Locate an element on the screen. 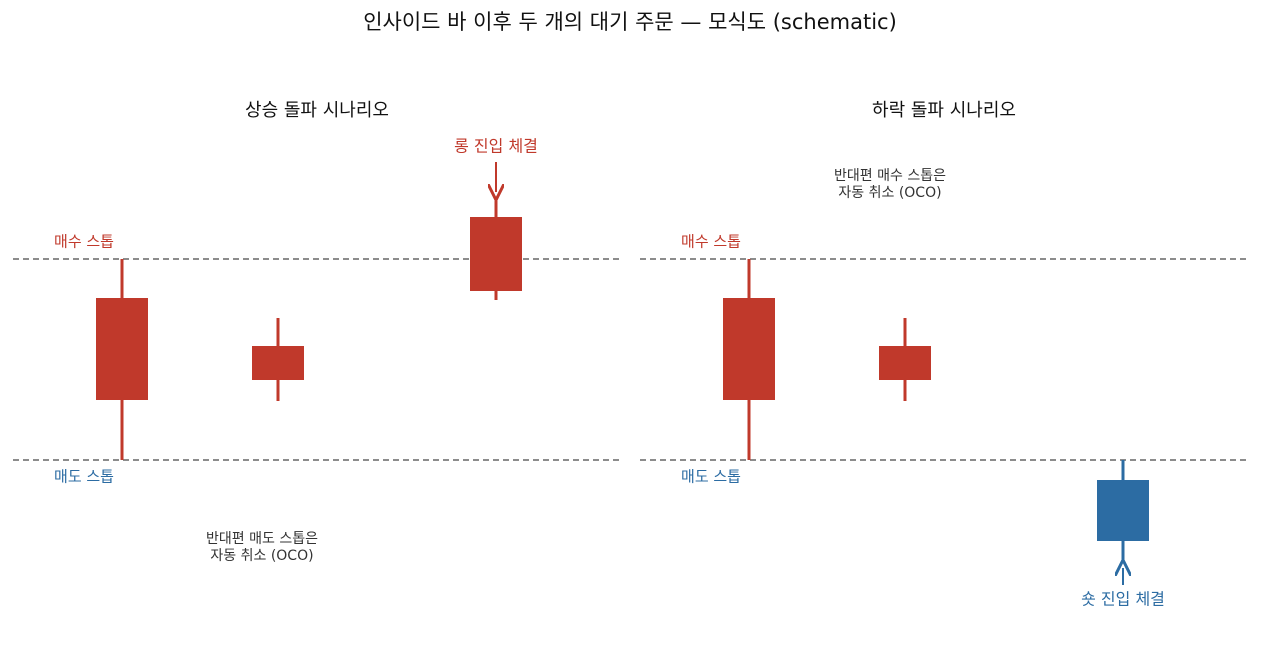  title: 인사이드 바 이후 두 개의 대기 주문 — 모식도 (schematic) is located at coordinates (630, 22).